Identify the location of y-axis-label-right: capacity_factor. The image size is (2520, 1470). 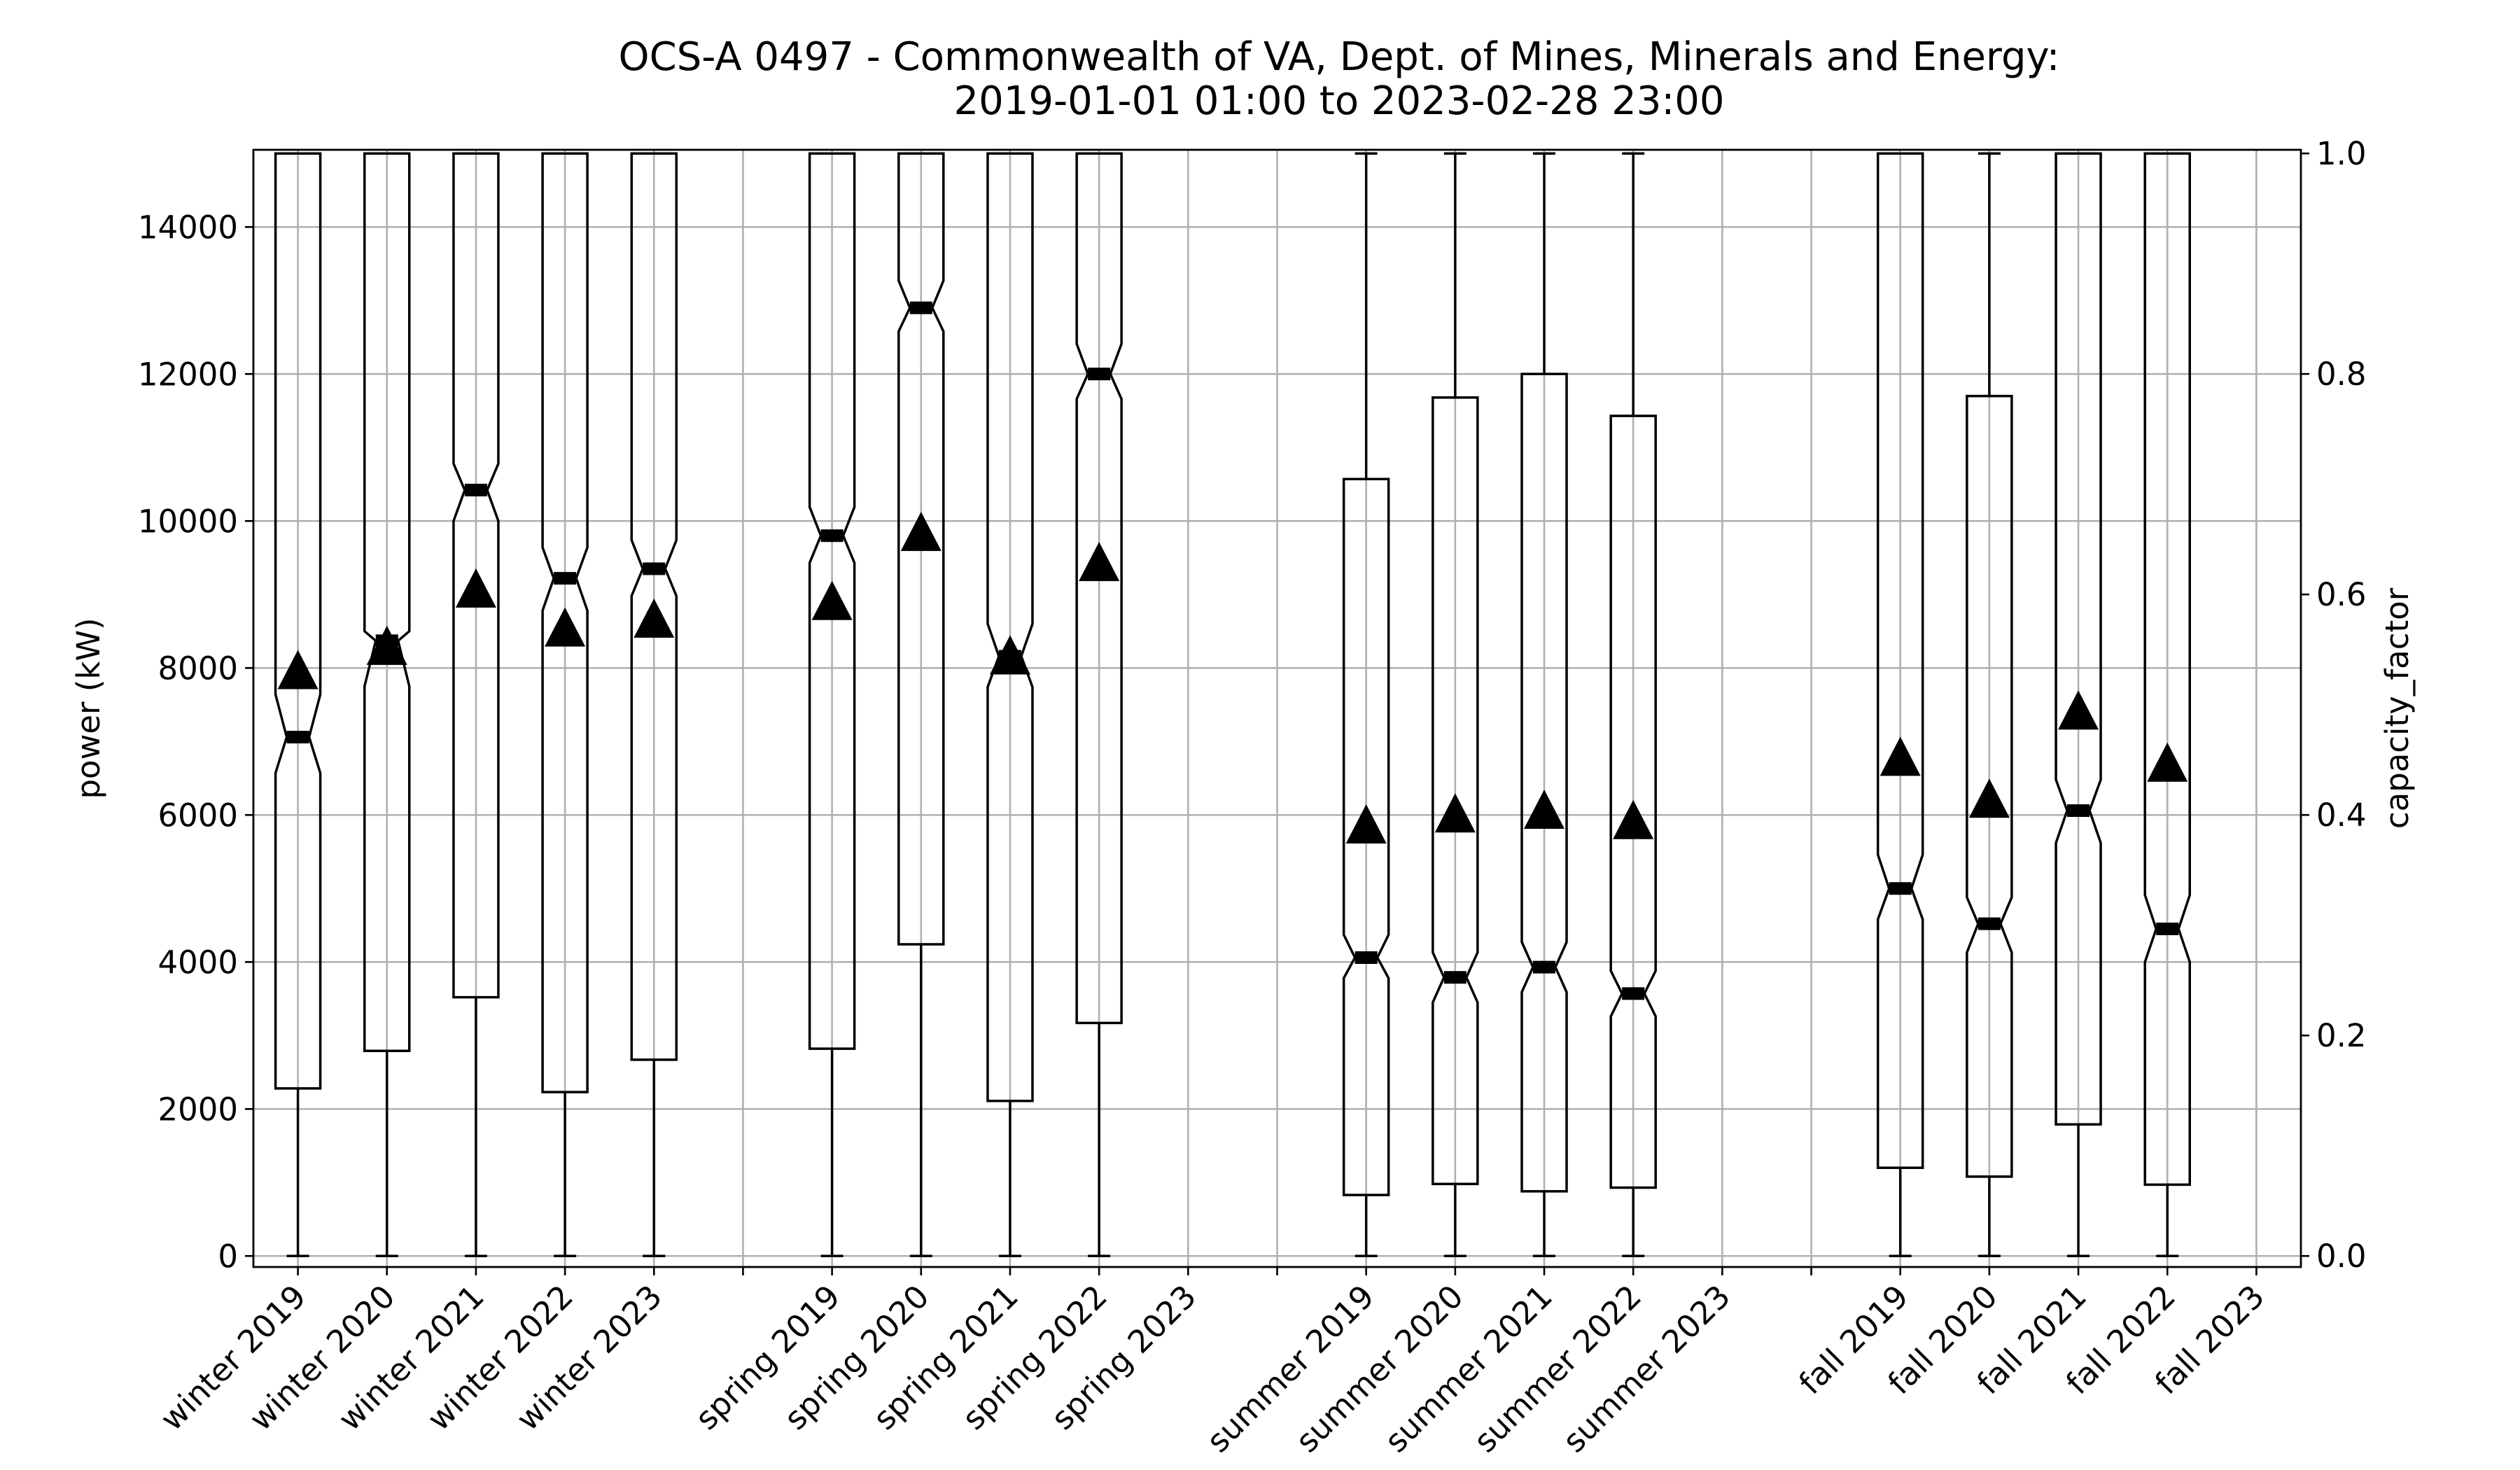
(2397, 708).